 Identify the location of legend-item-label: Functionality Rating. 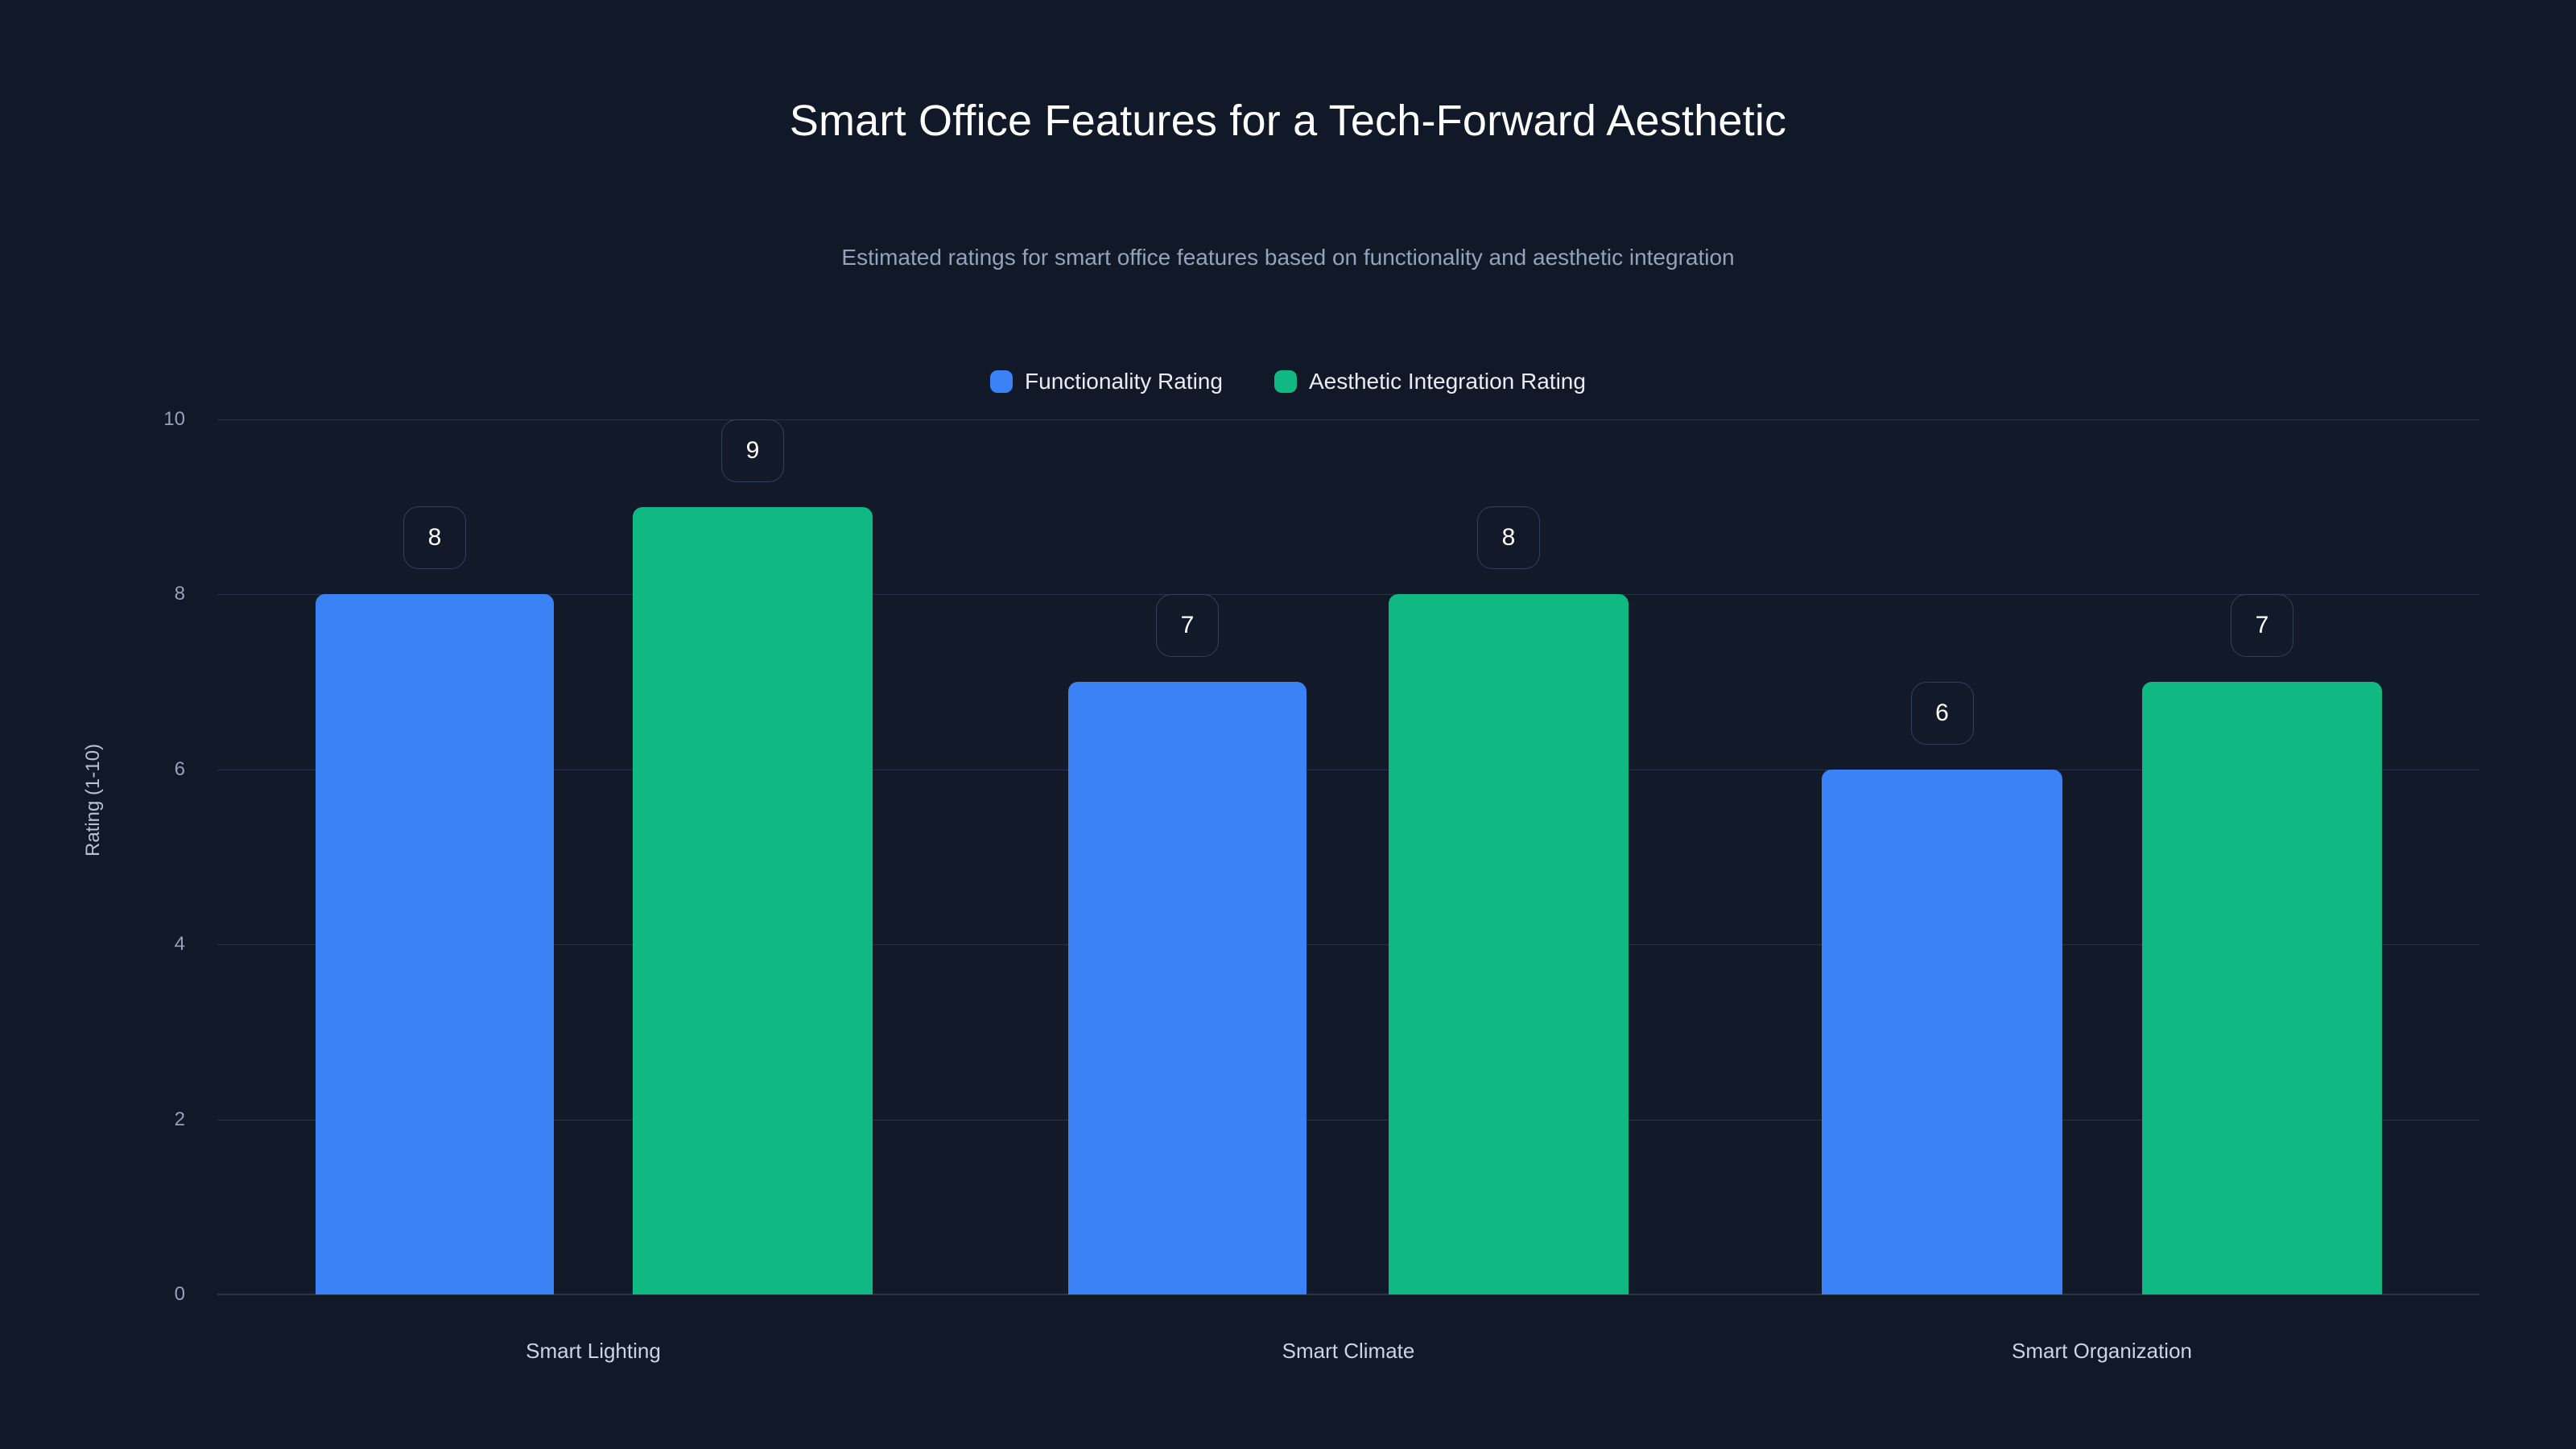
(1124, 381).